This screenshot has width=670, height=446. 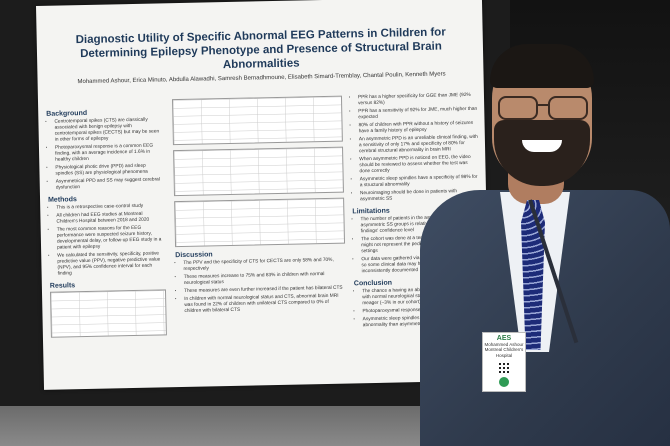 What do you see at coordinates (504, 368) in the screenshot?
I see `qr-code-icon` at bounding box center [504, 368].